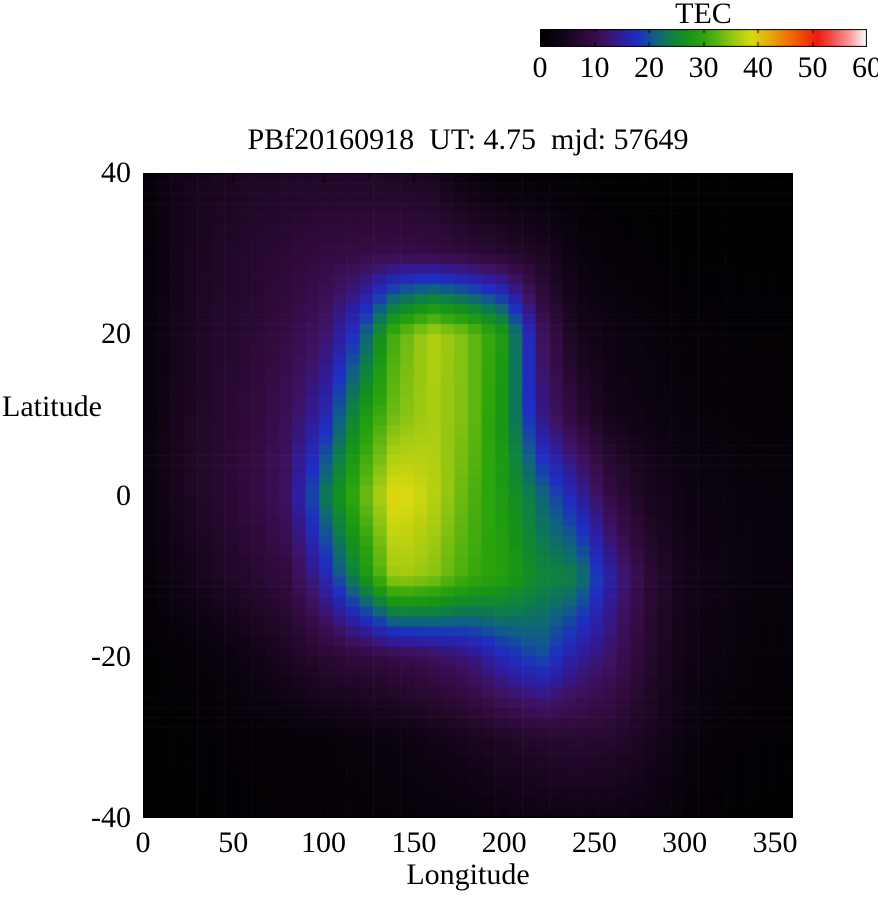  What do you see at coordinates (52, 406) in the screenshot?
I see `y-axis-label: Latitude` at bounding box center [52, 406].